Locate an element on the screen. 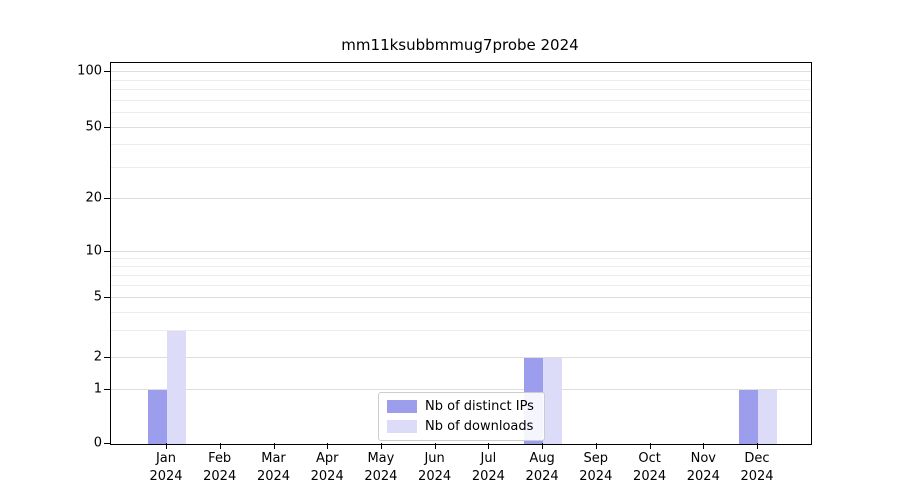 The width and height of the screenshot is (900, 500). x-tick-label: Oct 2024 is located at coordinates (650, 467).